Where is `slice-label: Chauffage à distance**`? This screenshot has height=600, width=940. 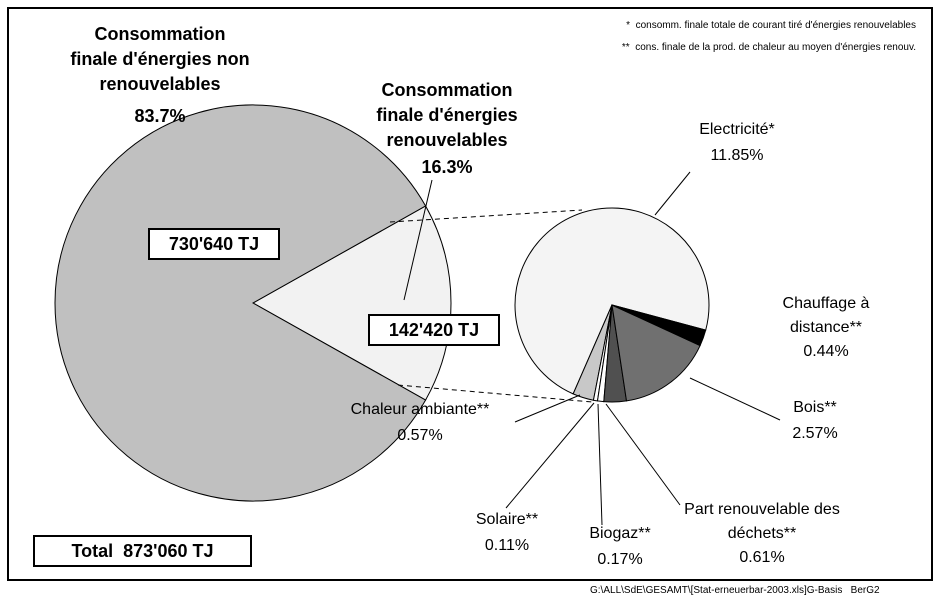 slice-label: Chauffage à distance** is located at coordinates (826, 315).